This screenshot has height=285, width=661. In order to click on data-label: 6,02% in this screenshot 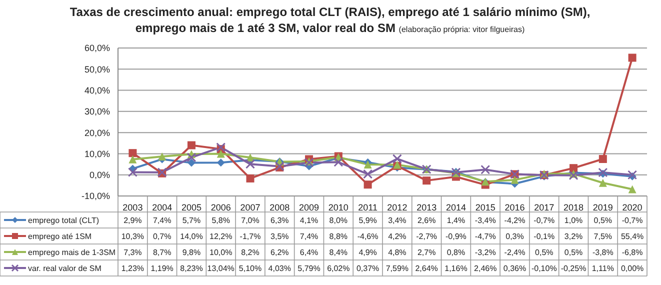, I will do `click(338, 268)`.